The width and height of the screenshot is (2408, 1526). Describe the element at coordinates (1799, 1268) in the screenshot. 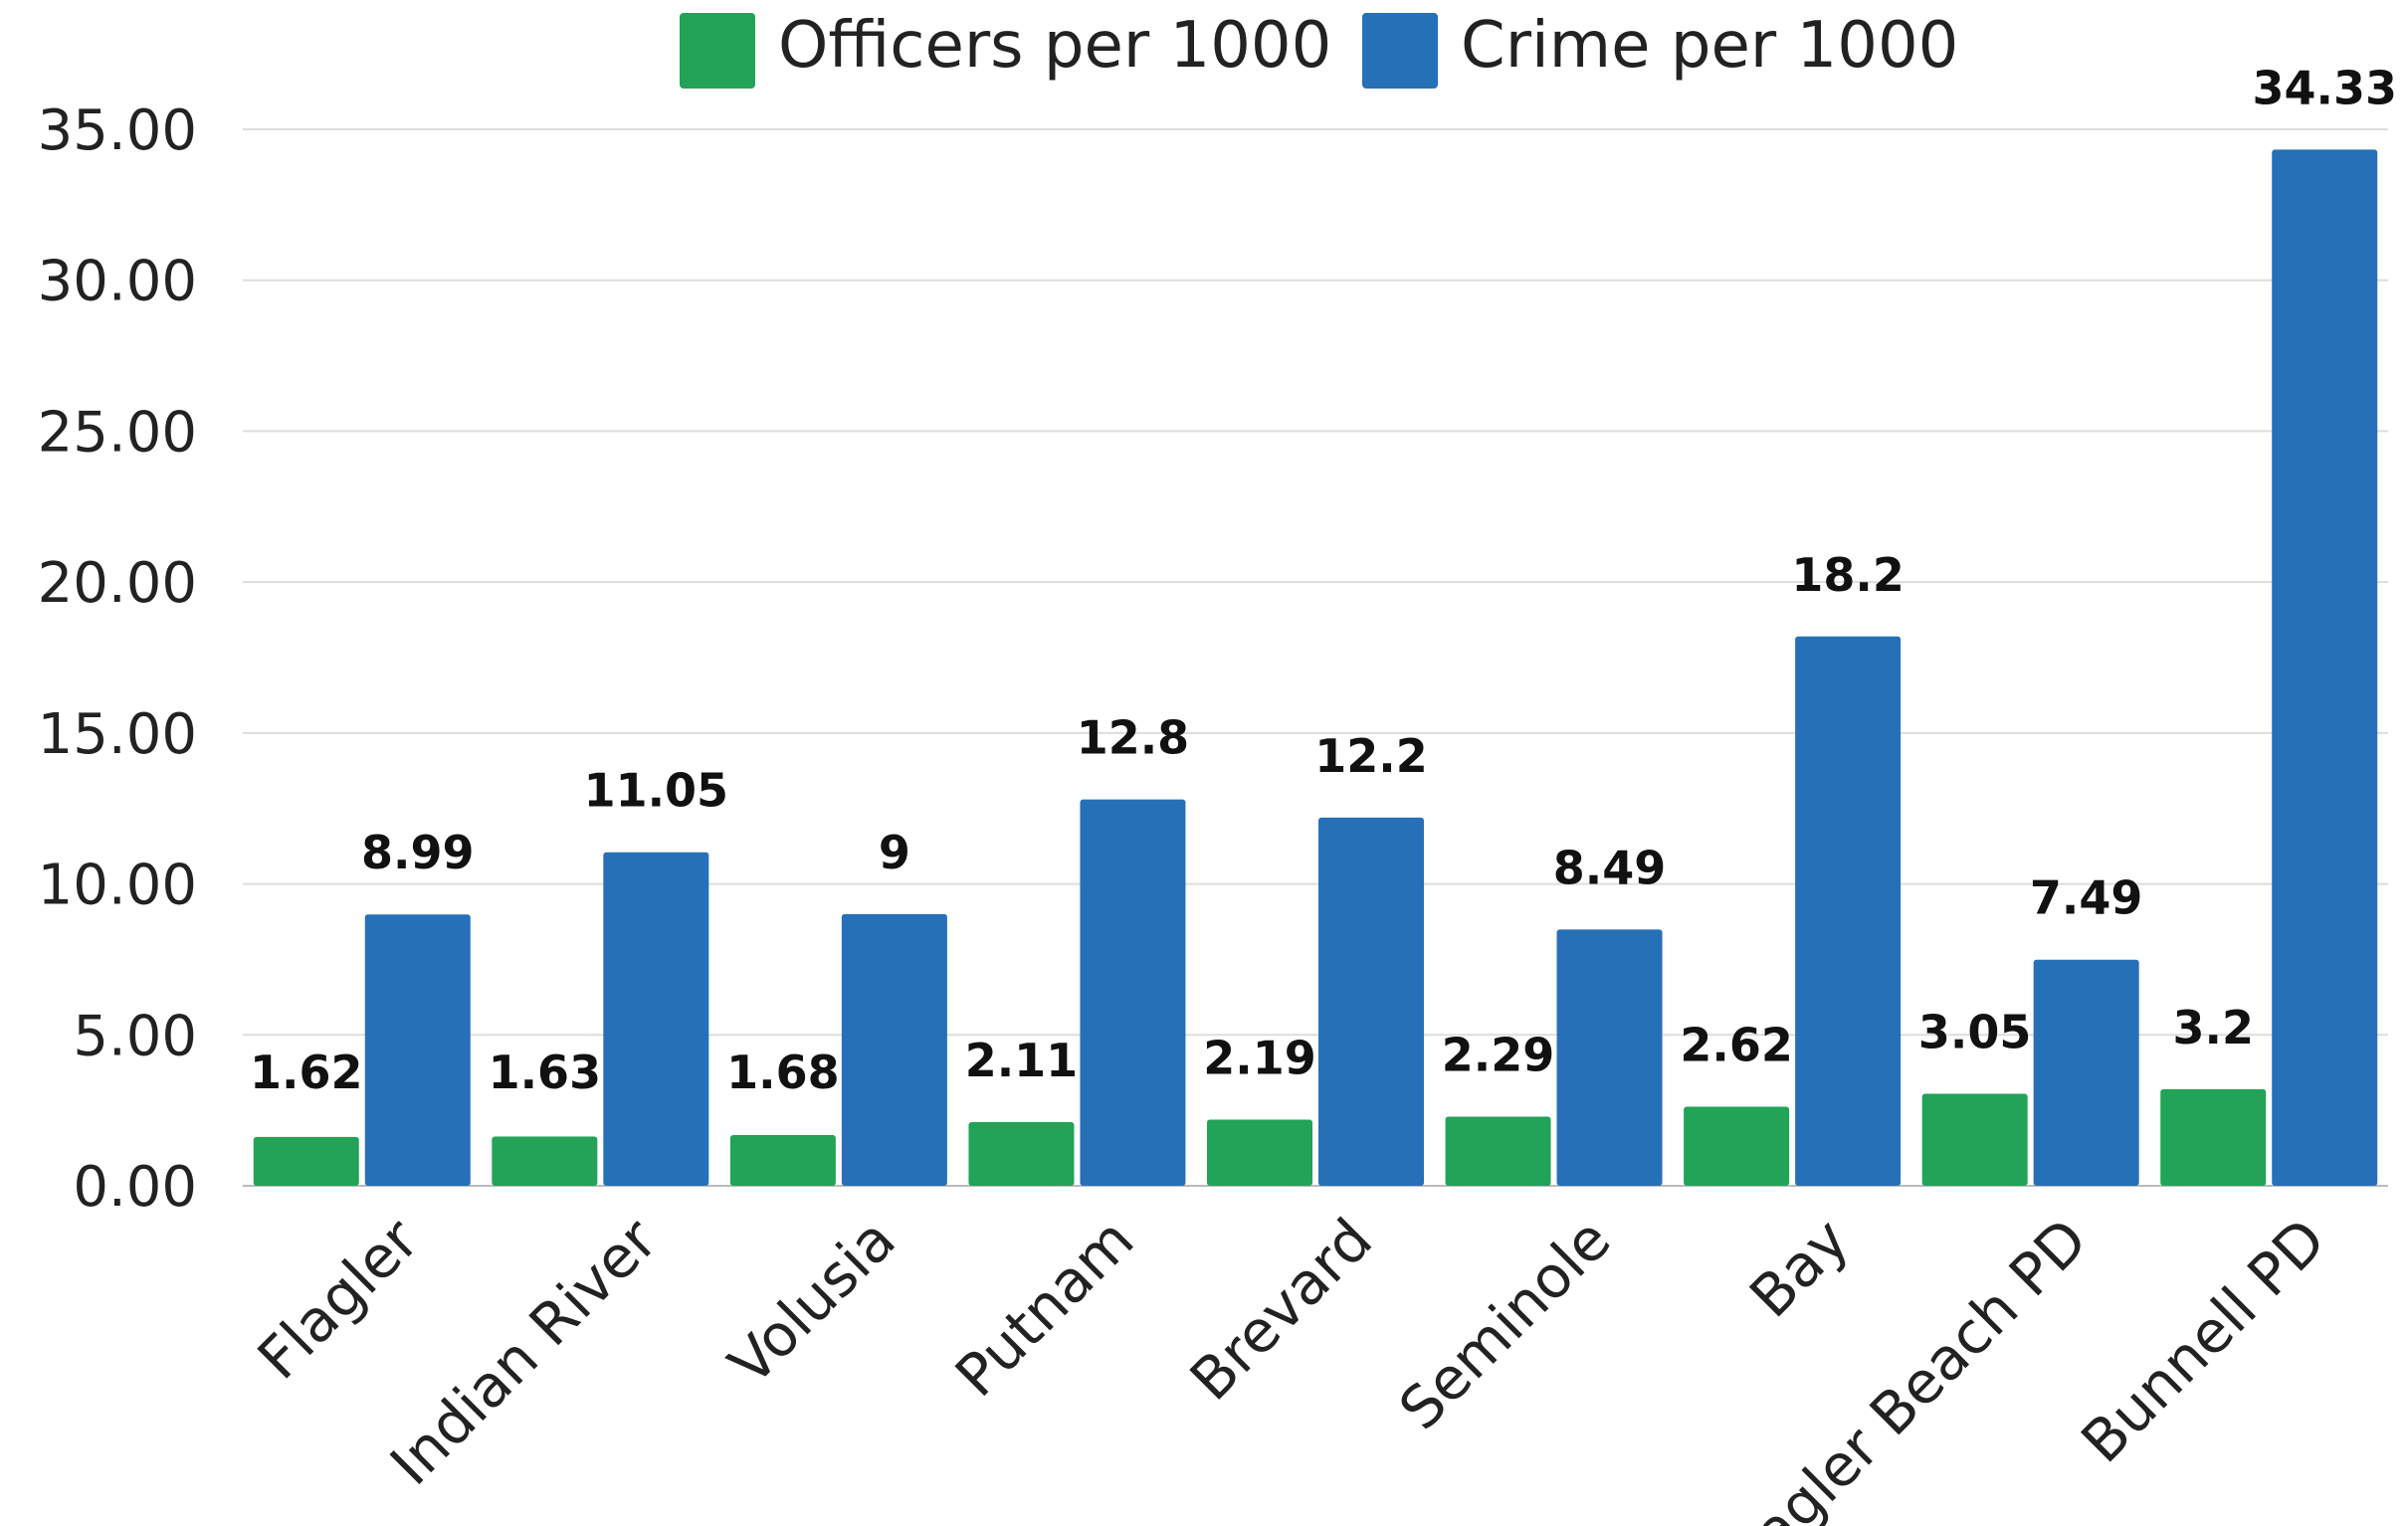

I see `x-category-label: Bay` at that location.